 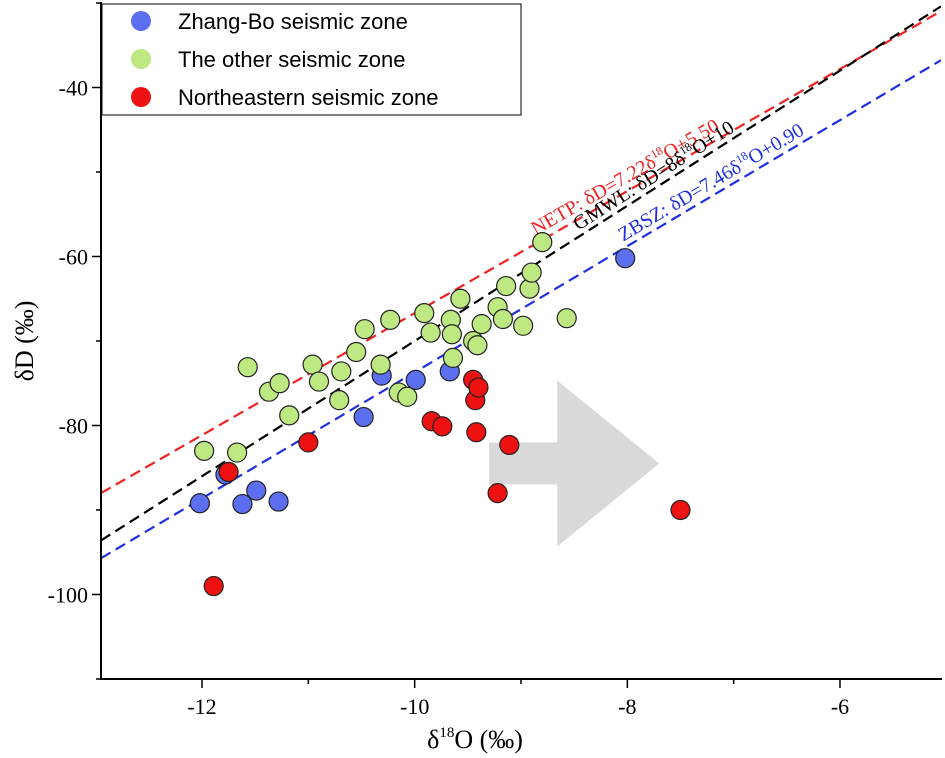 I want to click on trend-arrow, so click(x=574, y=463).